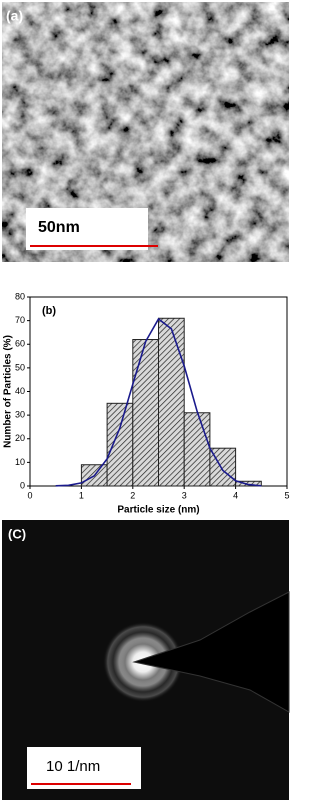 This screenshot has width=320, height=802. I want to click on beam-stopper, so click(211, 652).